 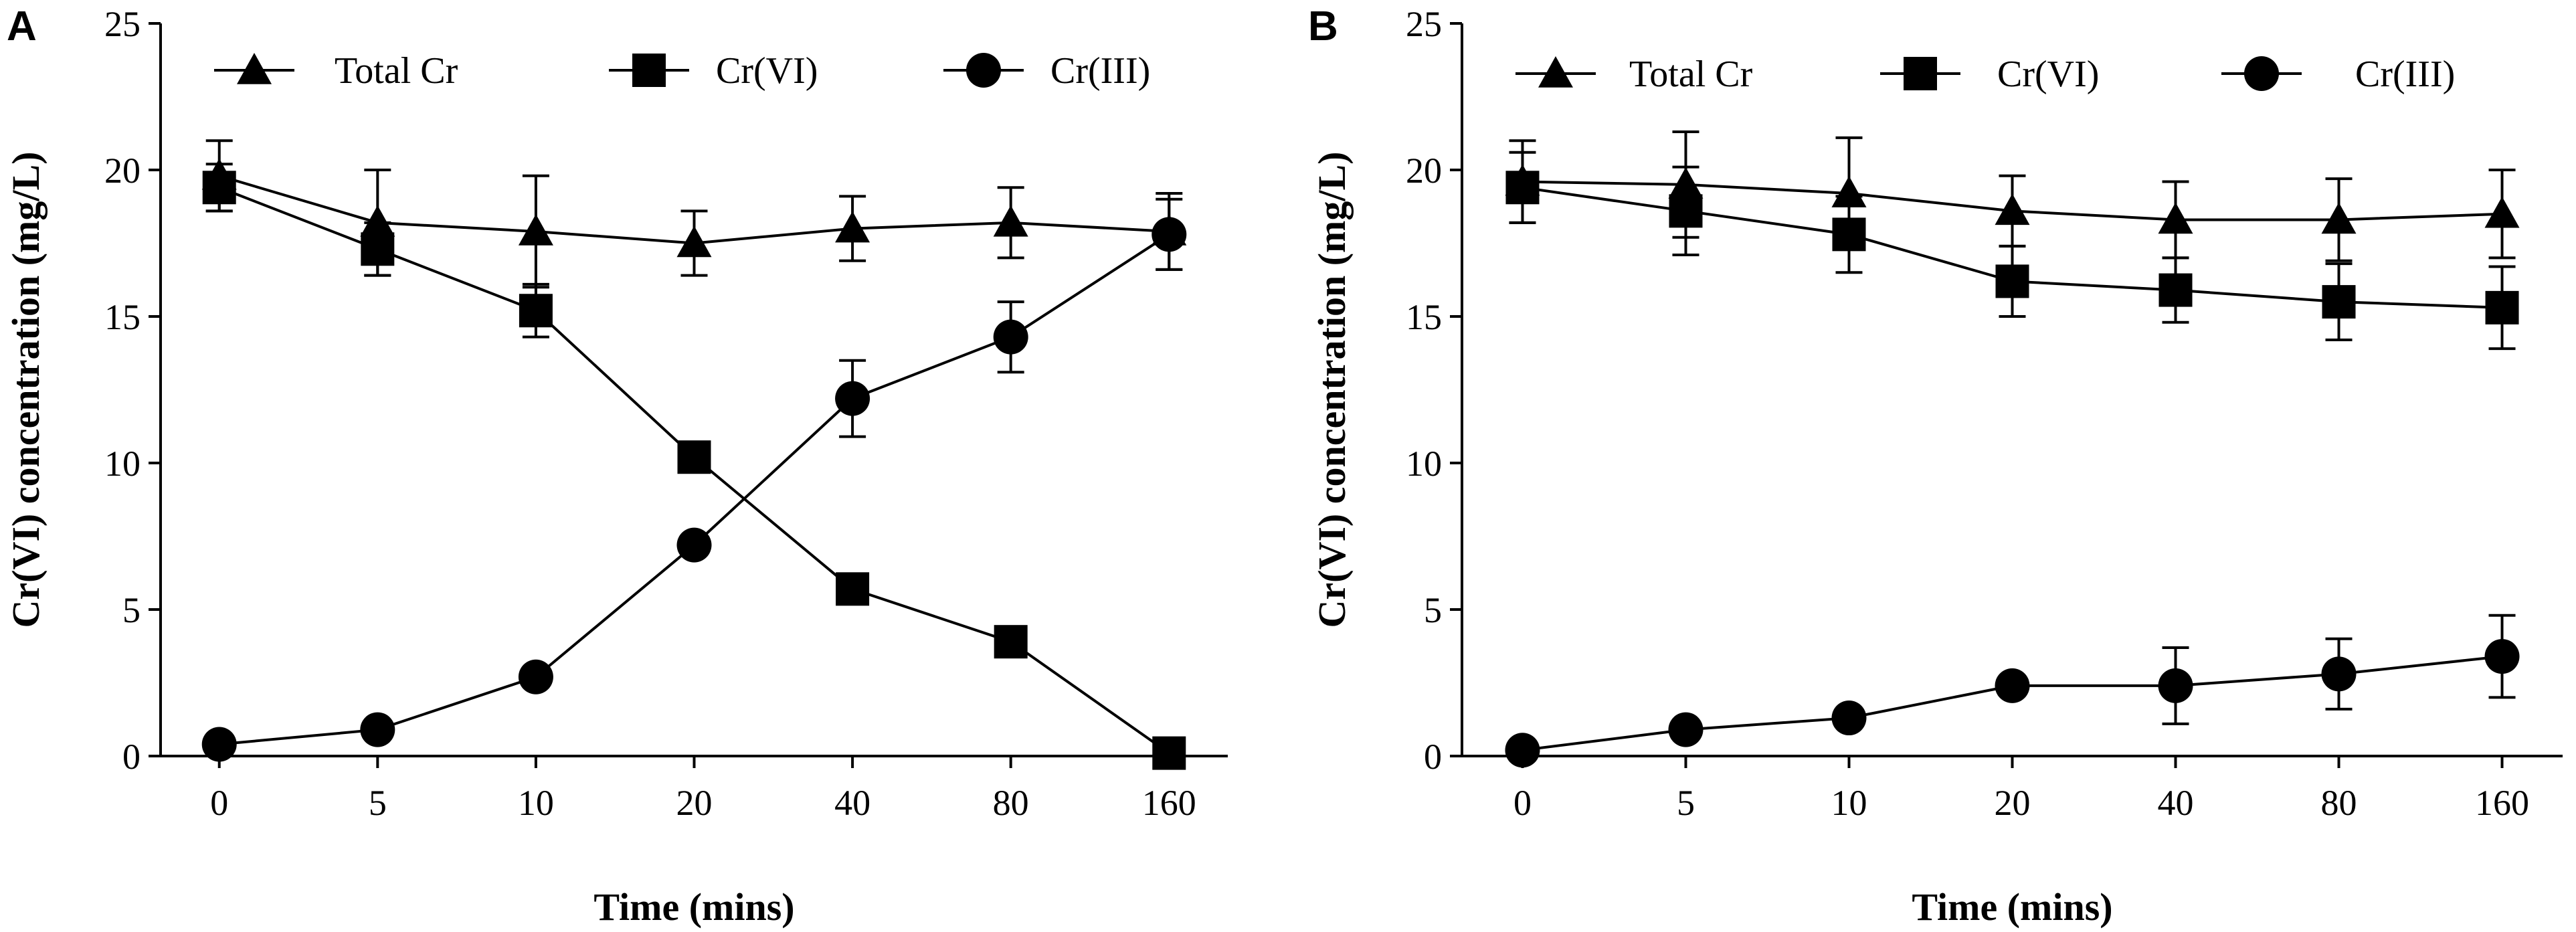 I want to click on series-cr-iii-, so click(x=2012, y=691).